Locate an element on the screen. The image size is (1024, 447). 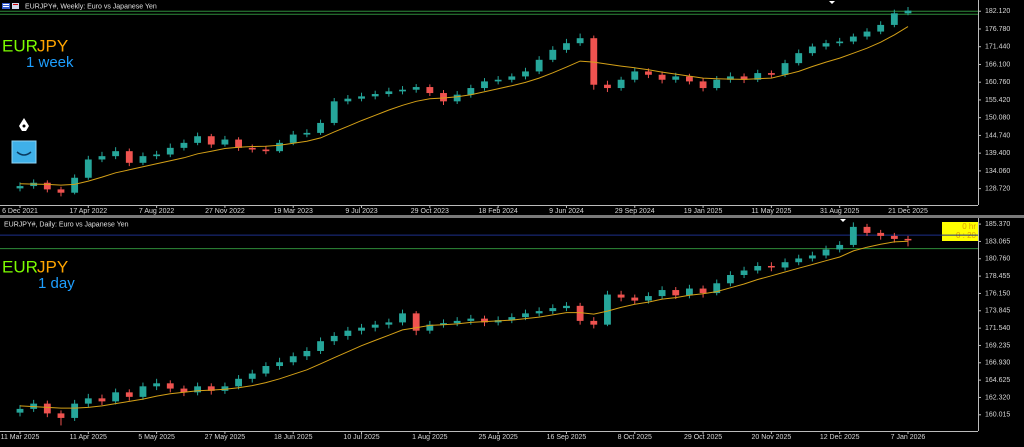
x-tick-label: 19 Mar 2023 is located at coordinates (293, 211).